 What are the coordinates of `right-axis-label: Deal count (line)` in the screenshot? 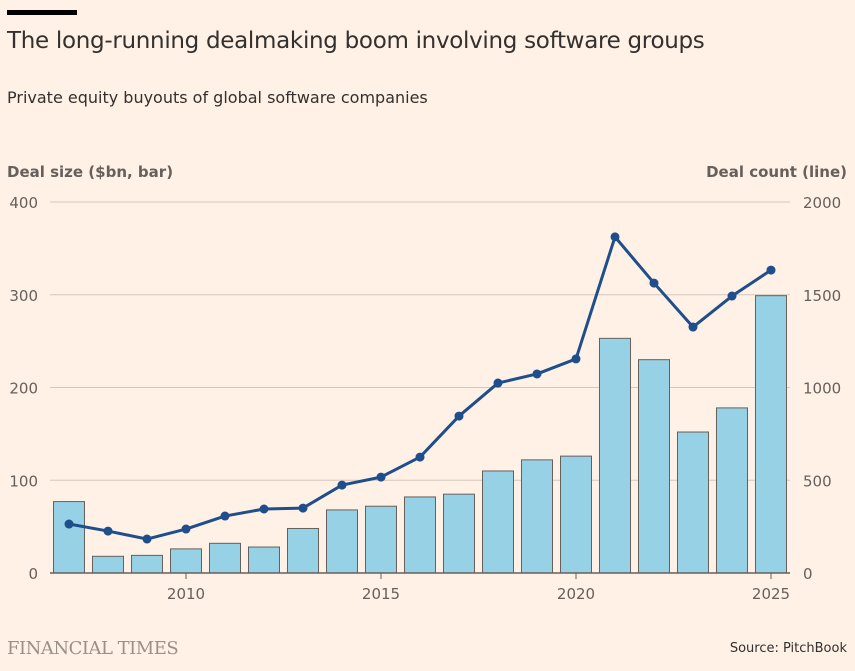 It's located at (776, 172).